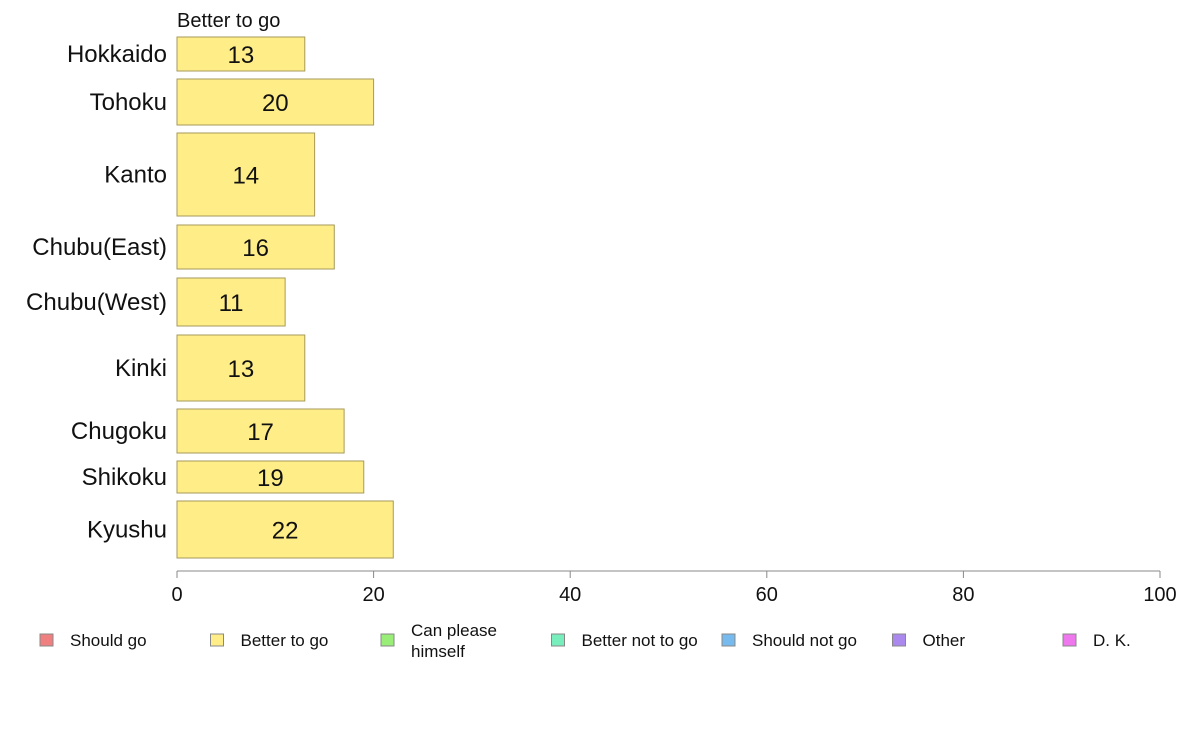  Describe the element at coordinates (108, 640) in the screenshot. I see `legend-label: Should go` at that location.